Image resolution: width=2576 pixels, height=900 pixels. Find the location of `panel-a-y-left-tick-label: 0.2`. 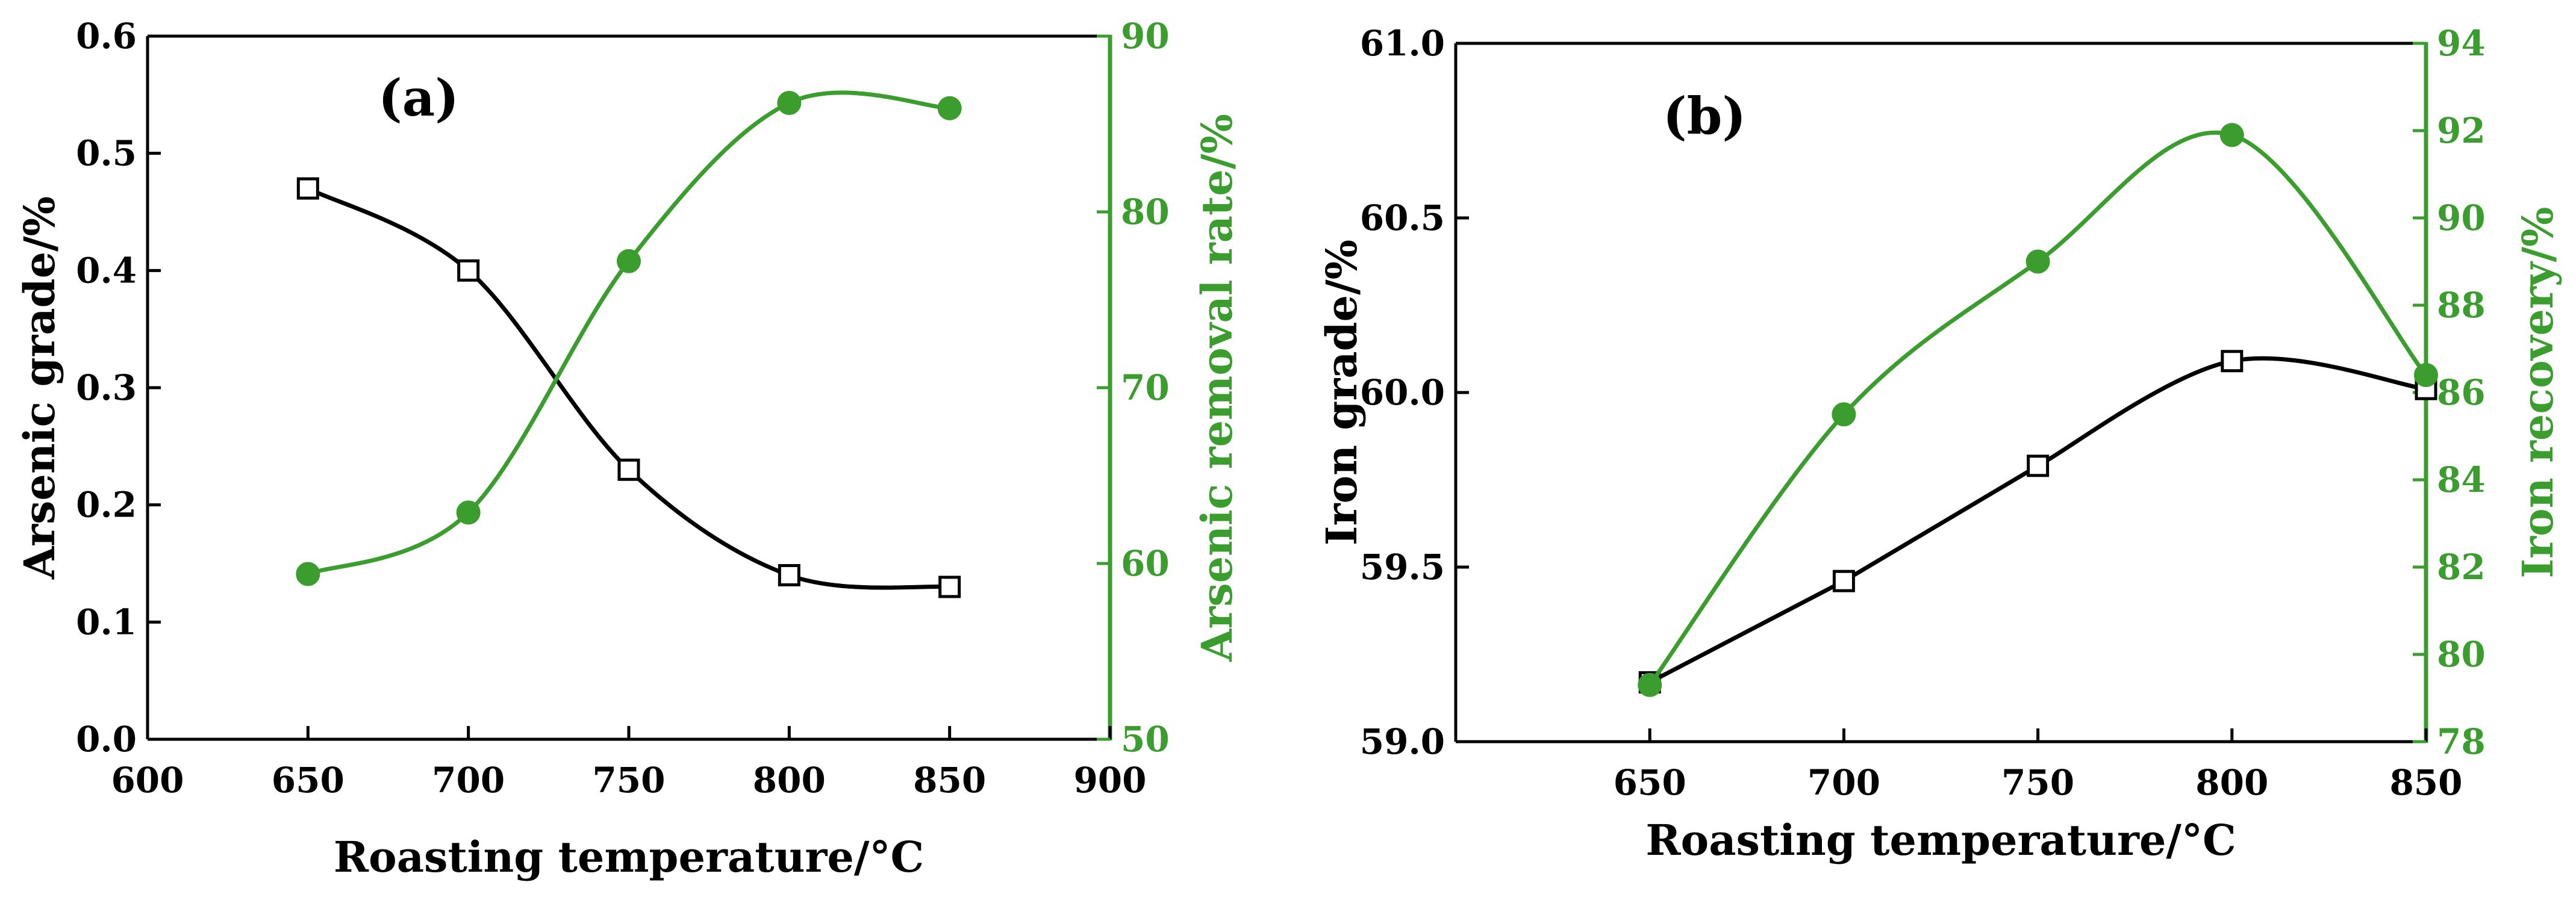

panel-a-y-left-tick-label: 0.2 is located at coordinates (106, 506).